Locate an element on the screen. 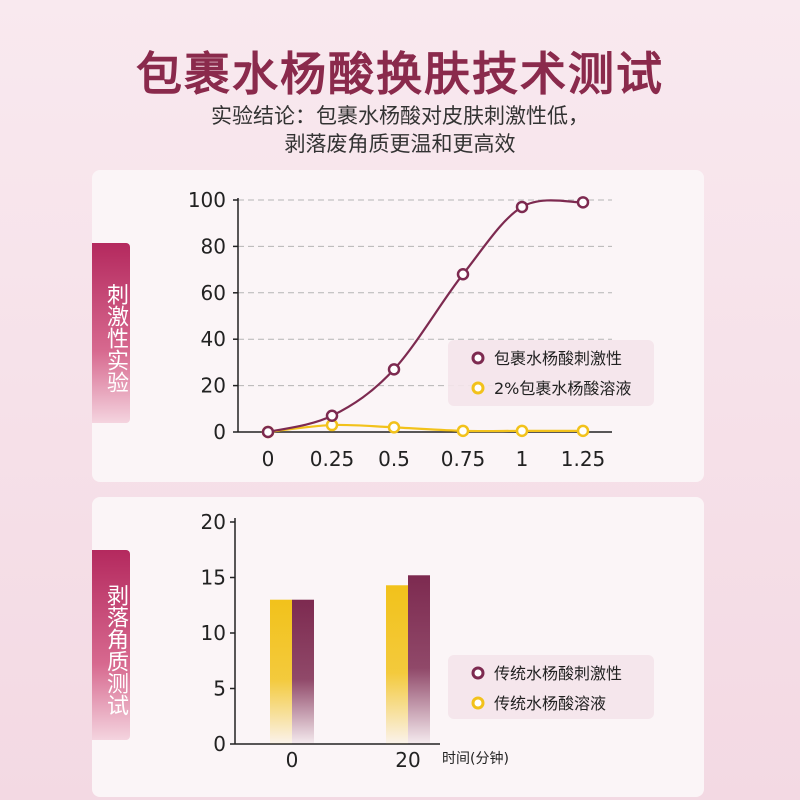  page-title: 包裹水杨酸换肤技术测试 is located at coordinates (400, 74).